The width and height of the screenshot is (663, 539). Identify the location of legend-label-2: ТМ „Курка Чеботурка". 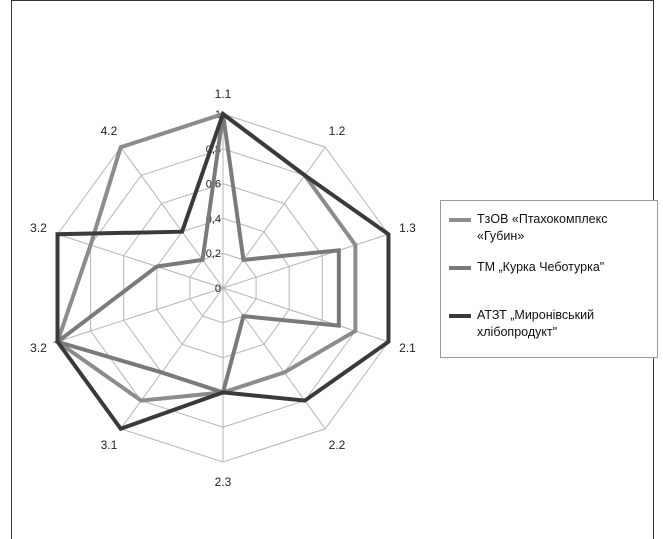
(541, 267).